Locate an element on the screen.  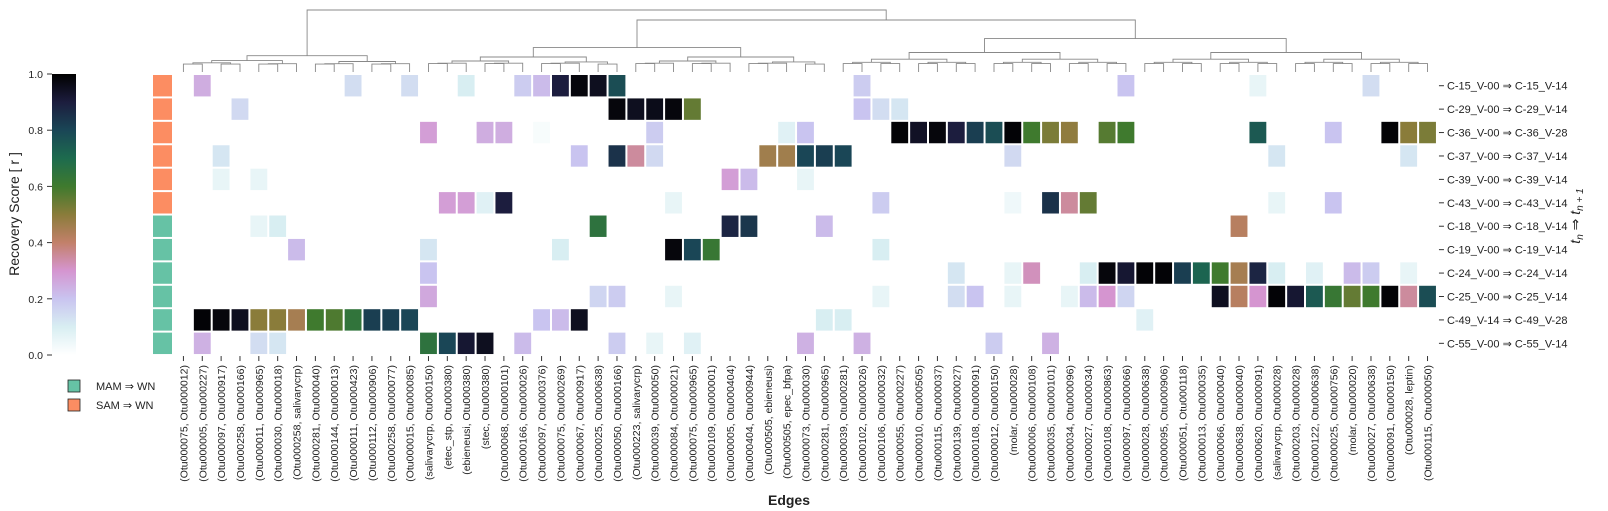
column-label: (Otu000097, Otu000066) is located at coordinates (1127, 423).